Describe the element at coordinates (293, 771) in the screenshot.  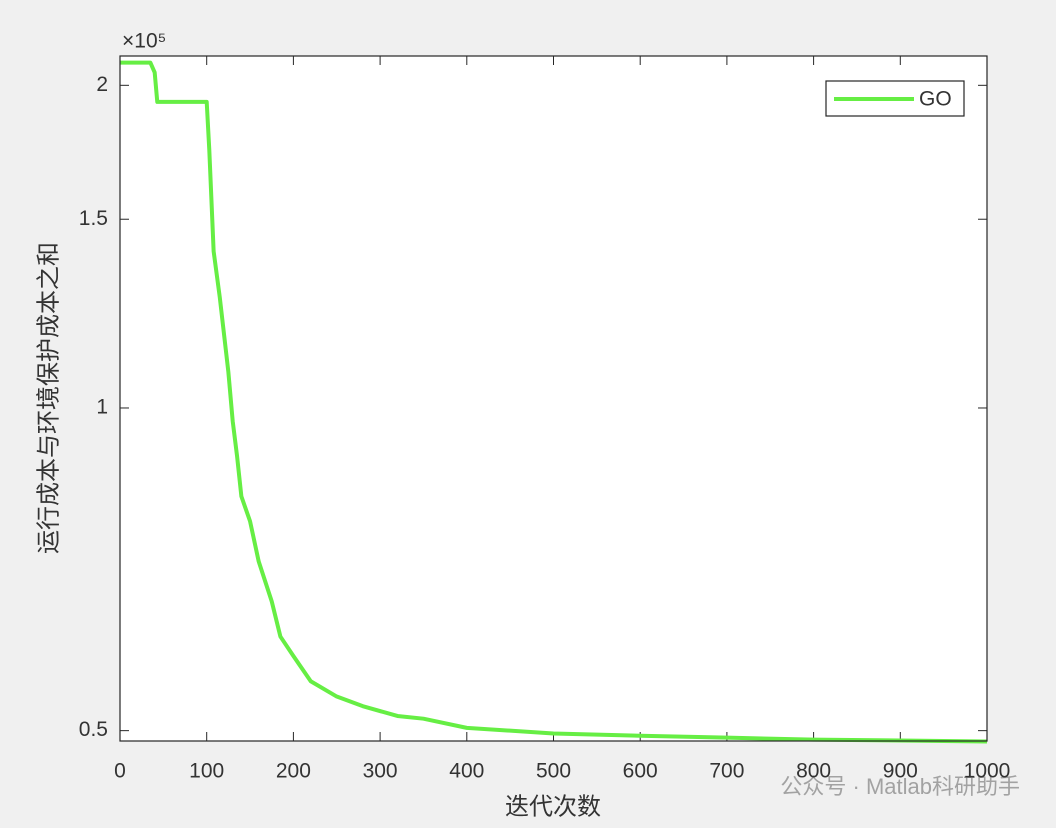
I see `x-tick-label: 200` at that location.